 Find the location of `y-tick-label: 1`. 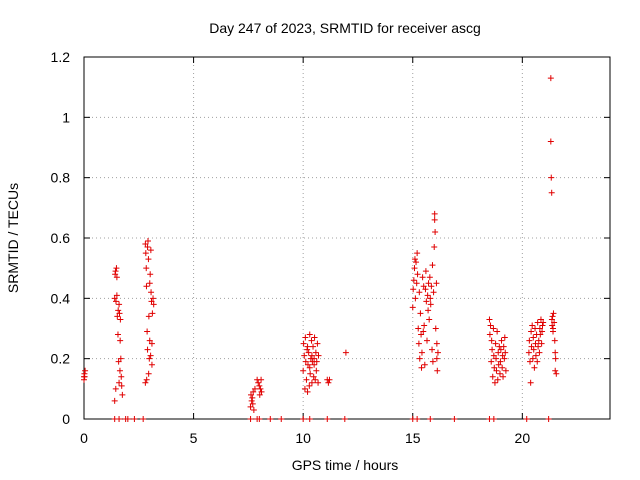

y-tick-label: 1 is located at coordinates (66, 117).